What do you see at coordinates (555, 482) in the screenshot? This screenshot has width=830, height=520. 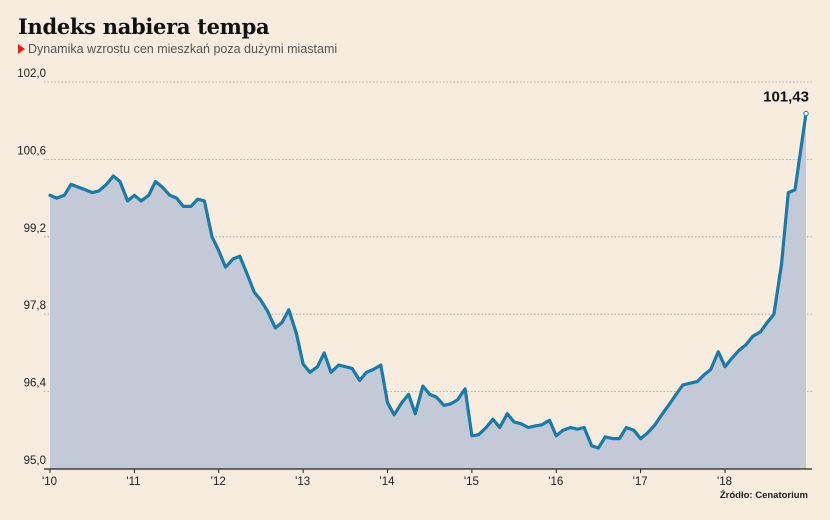 I see `x-tick-label: '16` at bounding box center [555, 482].